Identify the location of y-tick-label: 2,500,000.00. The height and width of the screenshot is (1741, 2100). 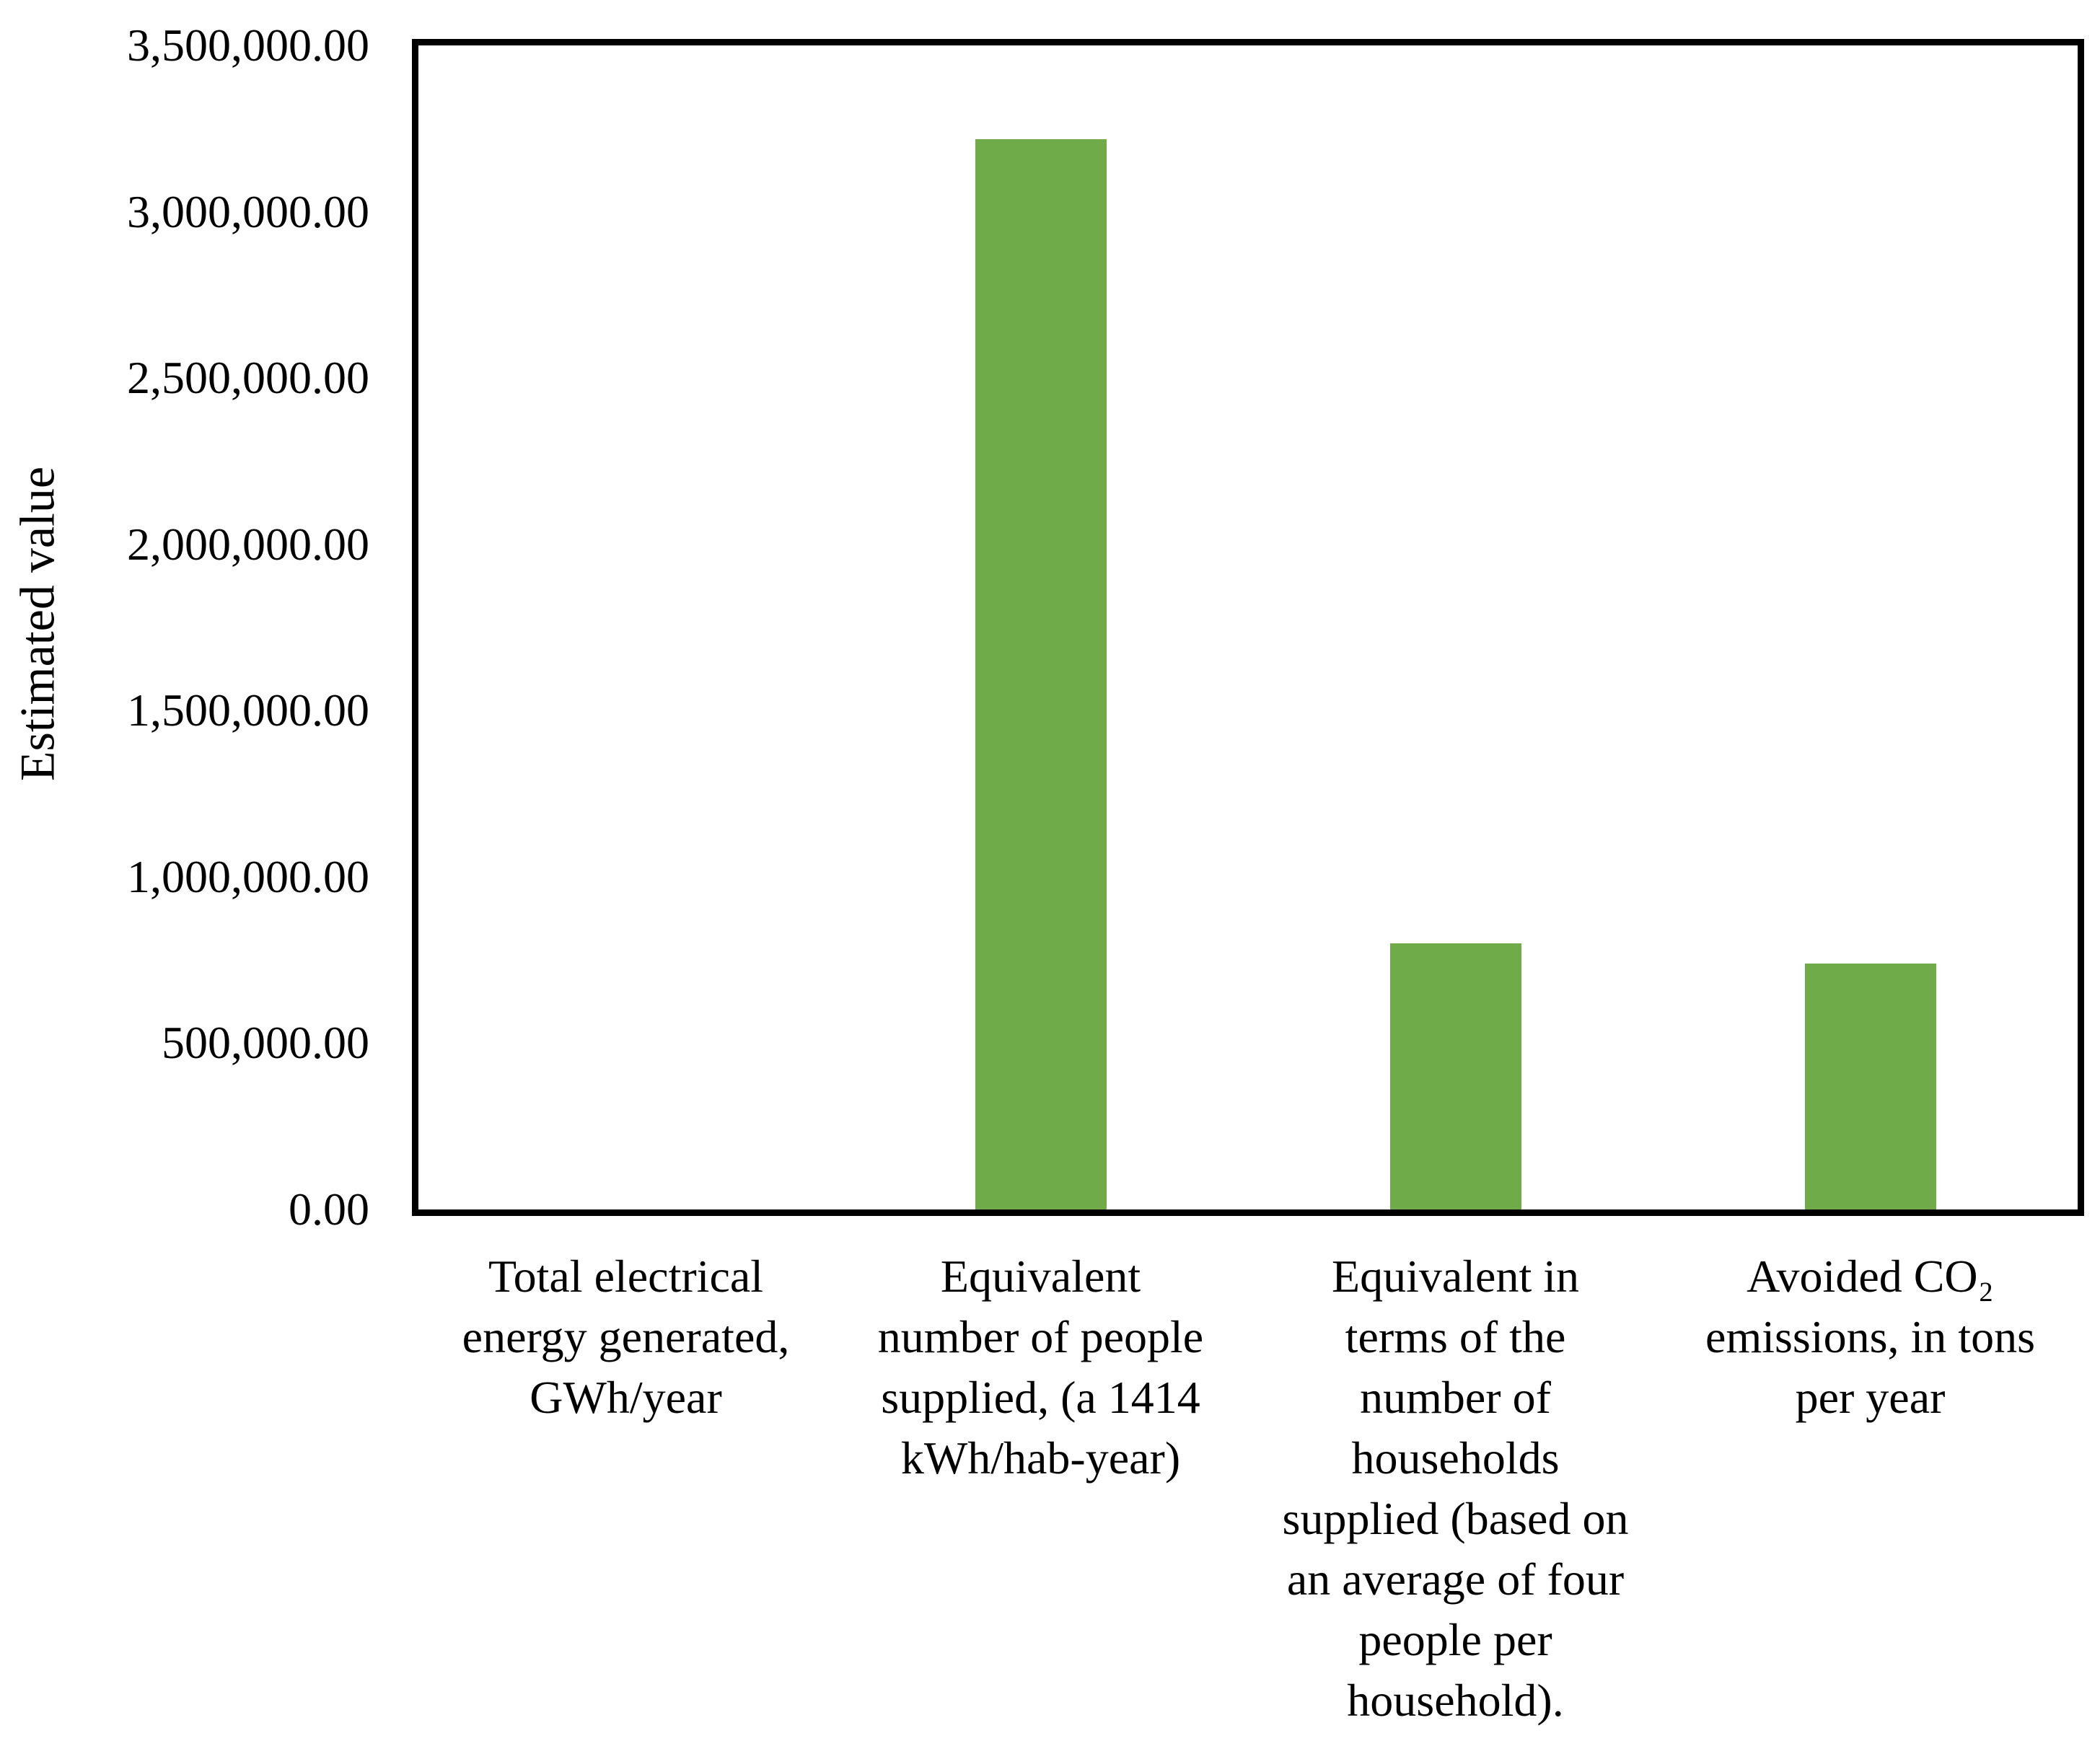
(248, 378).